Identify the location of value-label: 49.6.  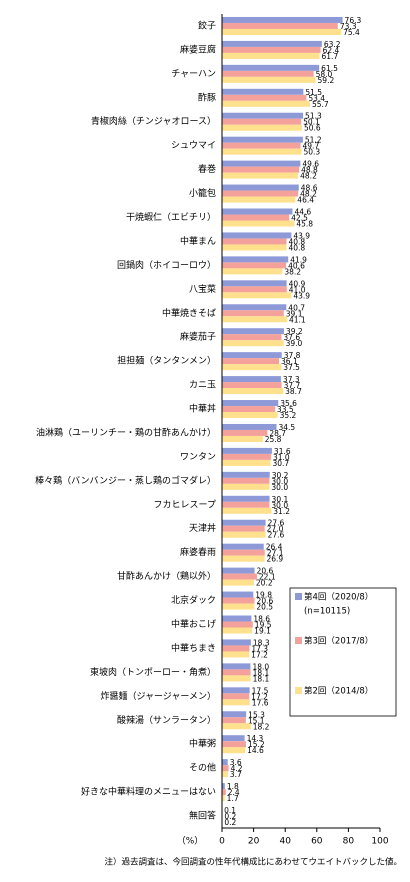
(310, 164).